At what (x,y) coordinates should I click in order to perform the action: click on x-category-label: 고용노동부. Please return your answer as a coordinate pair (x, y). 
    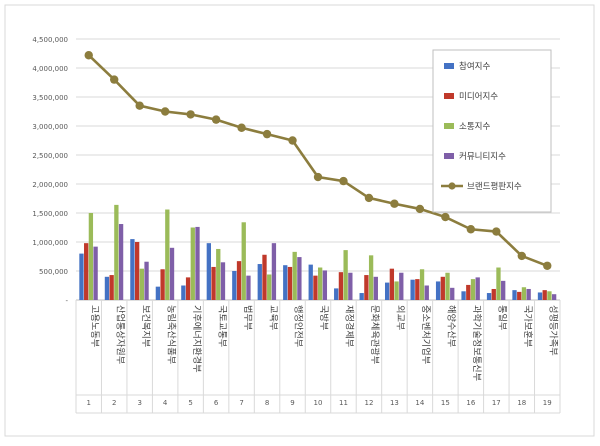
    Looking at the image, I should click on (94, 326).